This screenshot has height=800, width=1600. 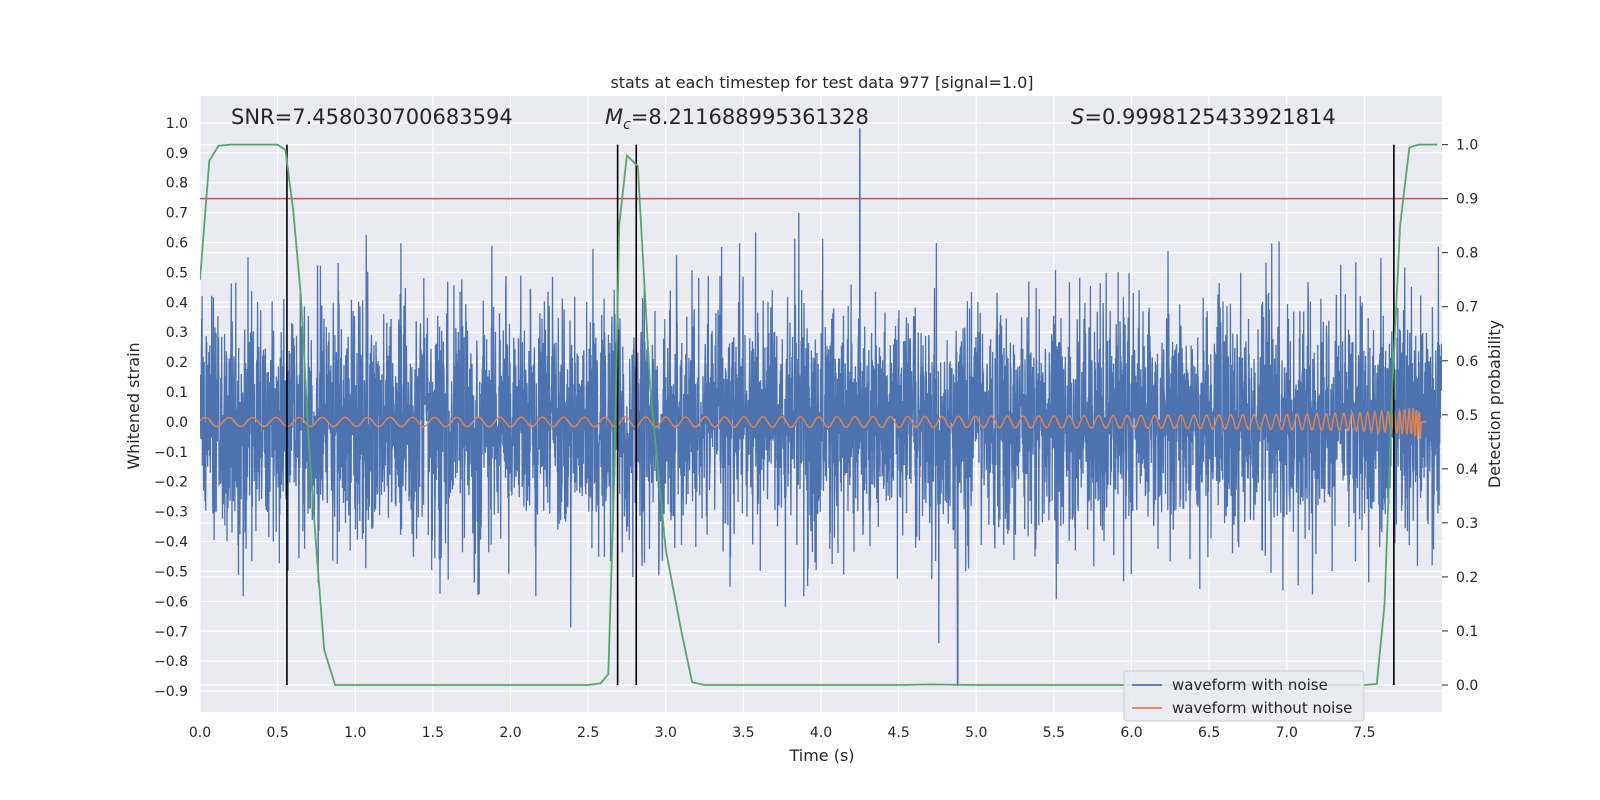 I want to click on y-tick-label-left: 0.4, so click(x=177, y=303).